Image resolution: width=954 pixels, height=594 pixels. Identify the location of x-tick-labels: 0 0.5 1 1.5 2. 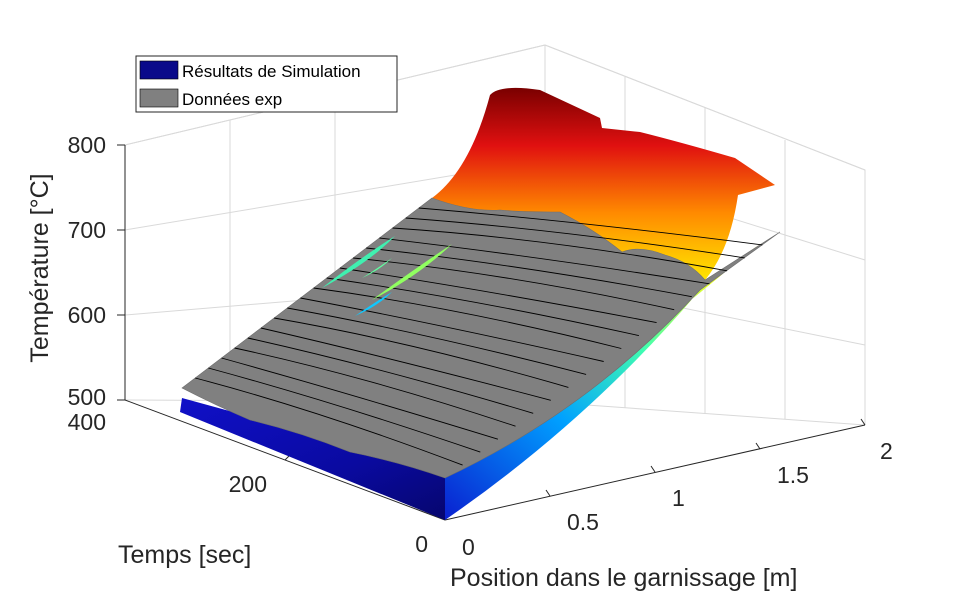
(677, 499).